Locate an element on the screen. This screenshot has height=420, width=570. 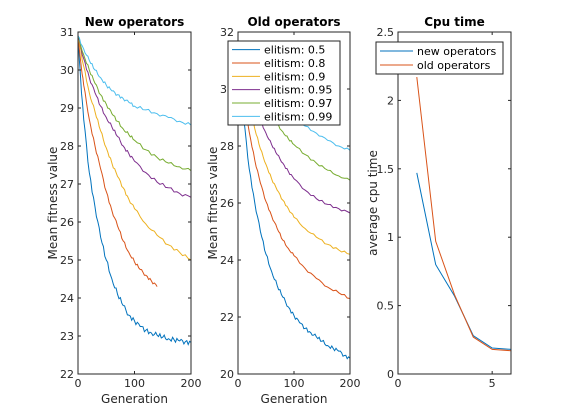
legend-entry: old operators is located at coordinates (454, 65).